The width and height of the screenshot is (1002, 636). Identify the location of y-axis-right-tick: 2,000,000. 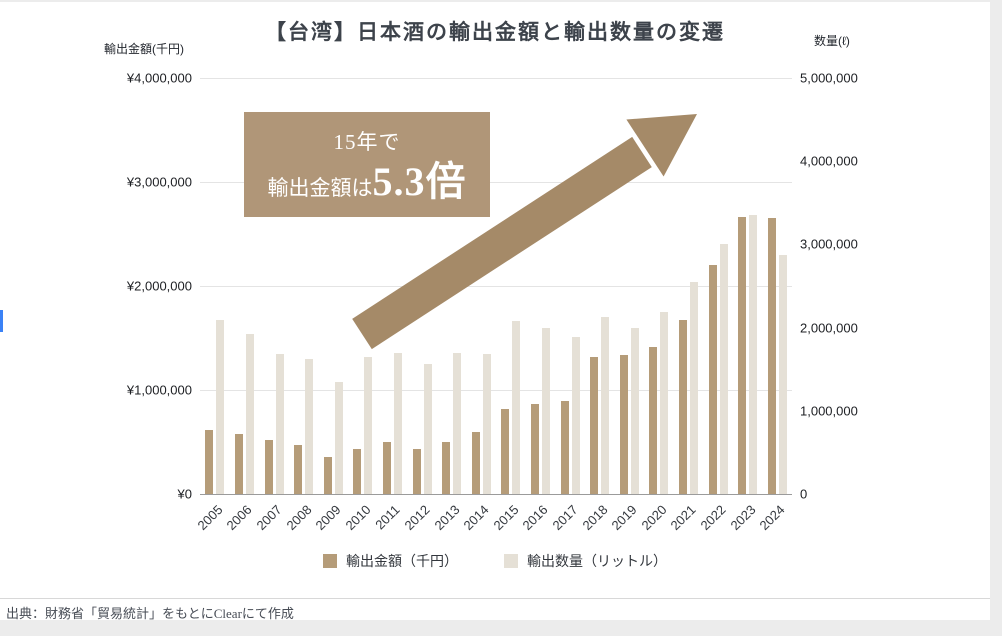
(829, 328).